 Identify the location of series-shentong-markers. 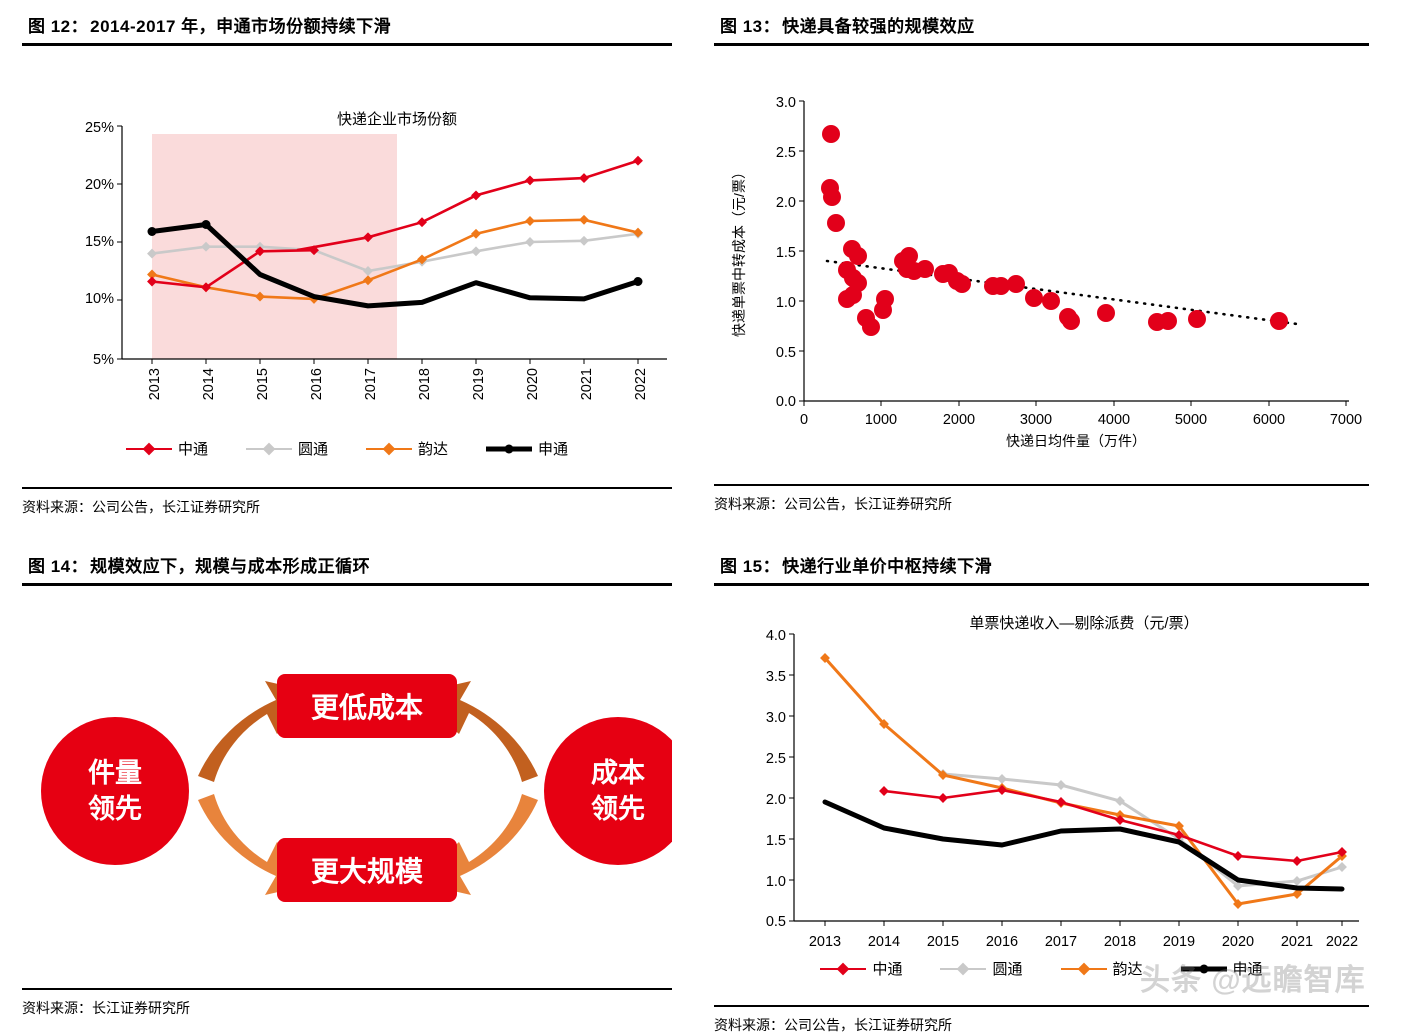
(395, 253).